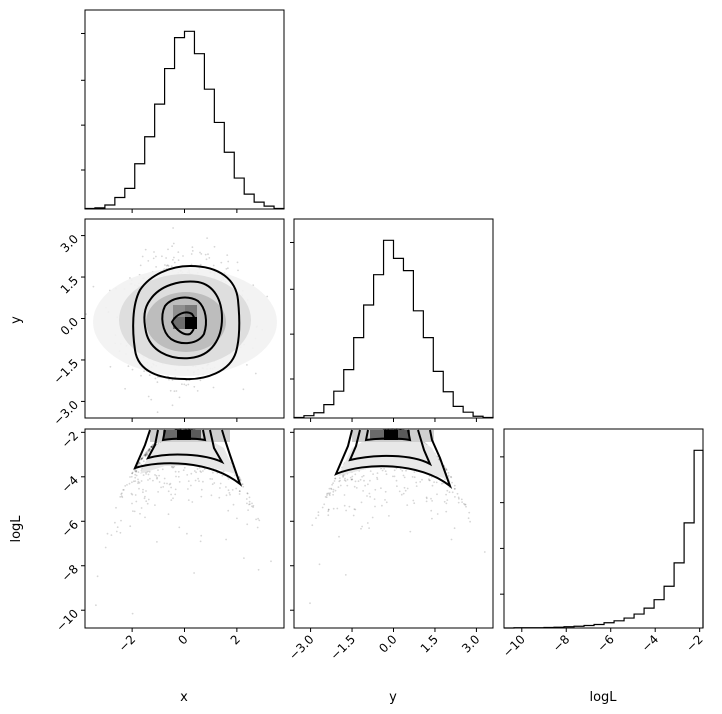 This screenshot has width=722, height=714. Describe the element at coordinates (182, 639) in the screenshot. I see `x-tick-label: 0` at that location.